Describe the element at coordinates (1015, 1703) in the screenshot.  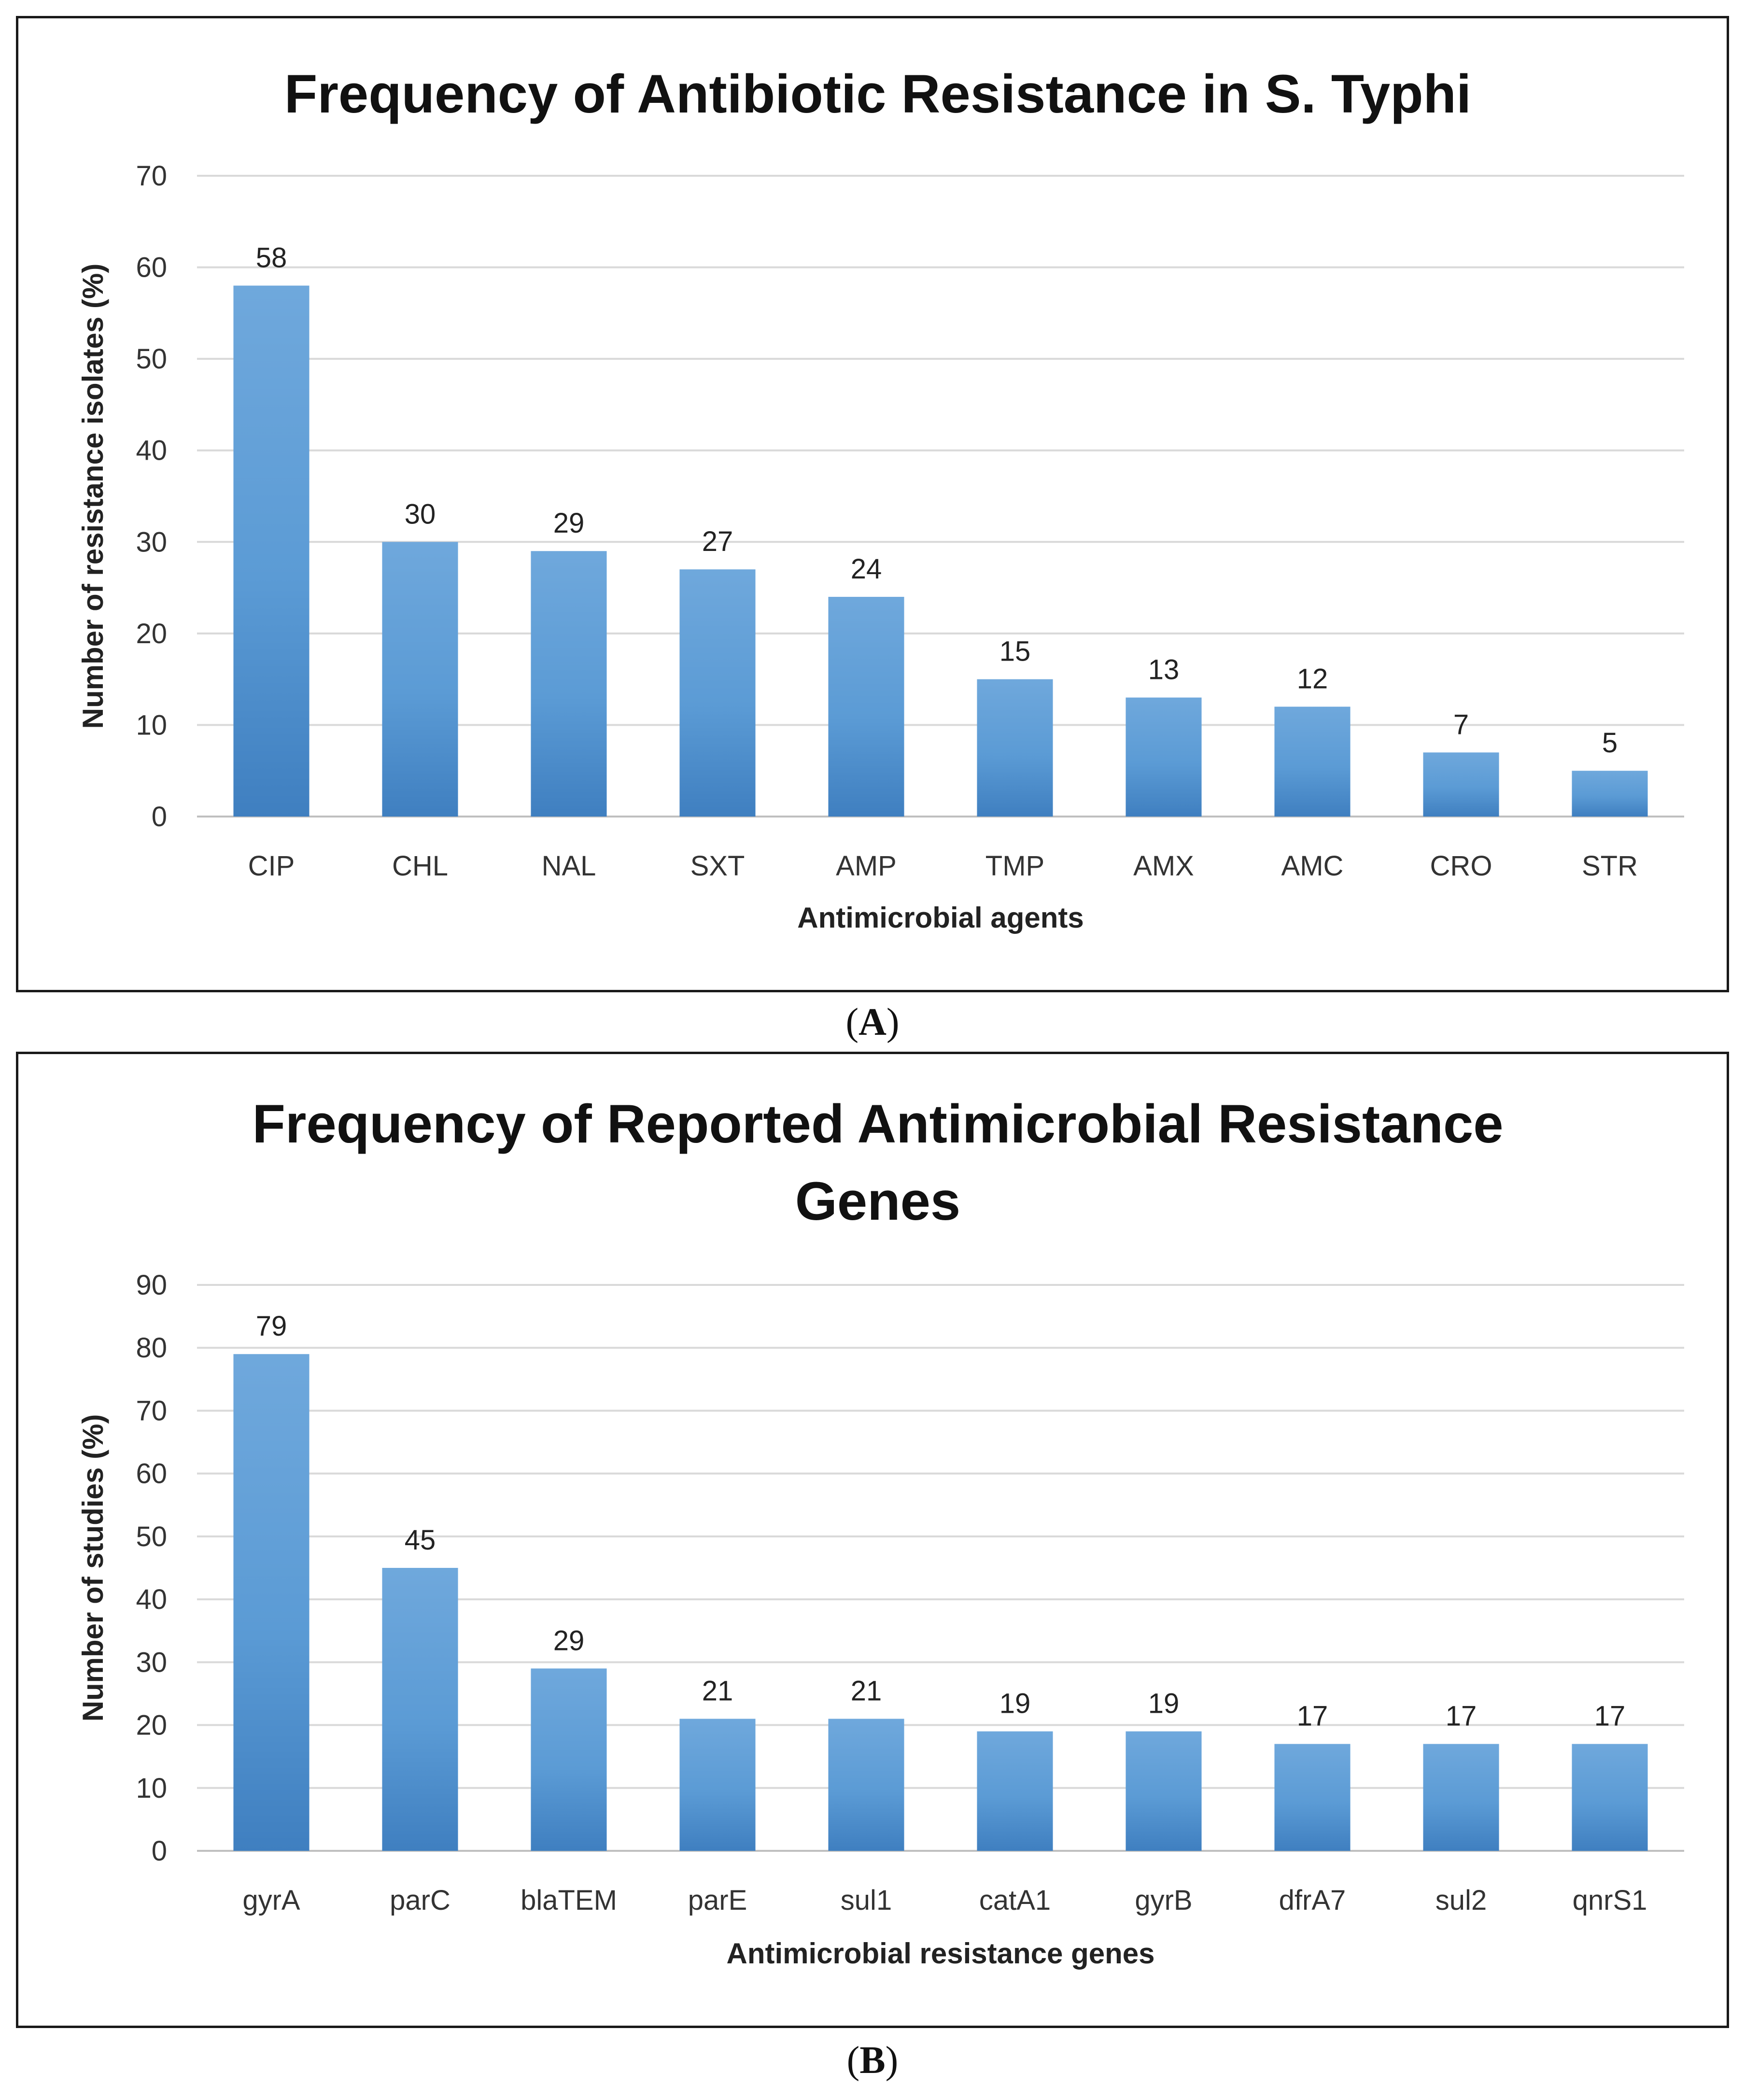
I see `data-label-catA1: 19` at that location.